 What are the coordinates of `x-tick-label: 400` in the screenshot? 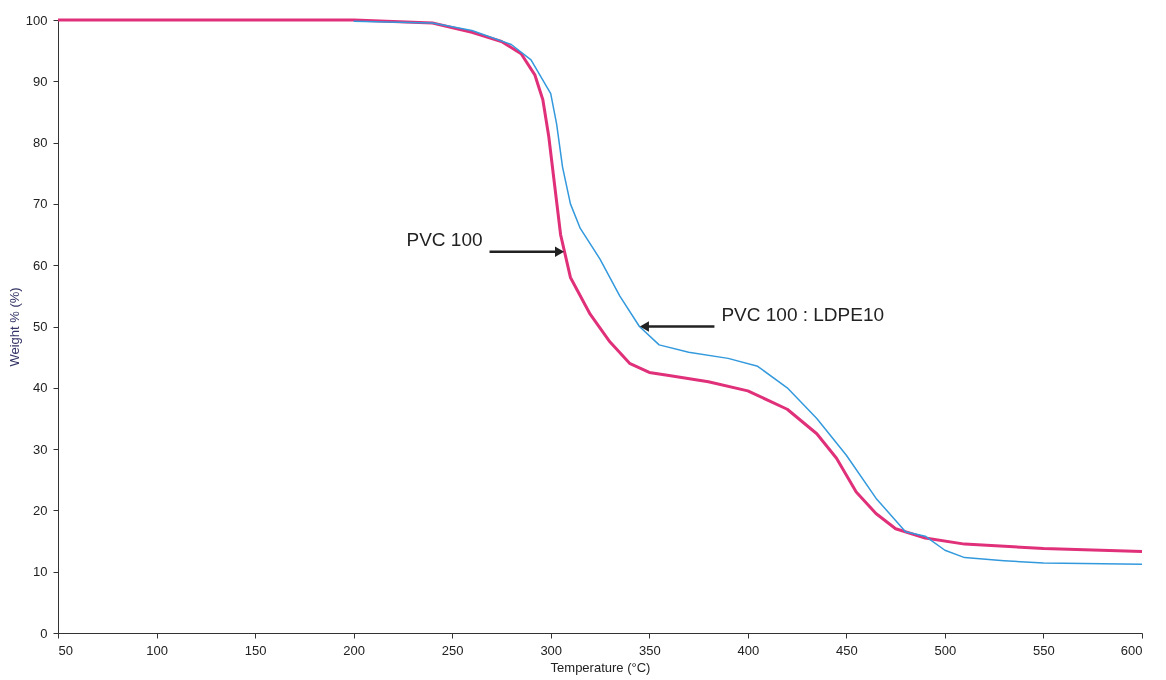 It's located at (748, 650).